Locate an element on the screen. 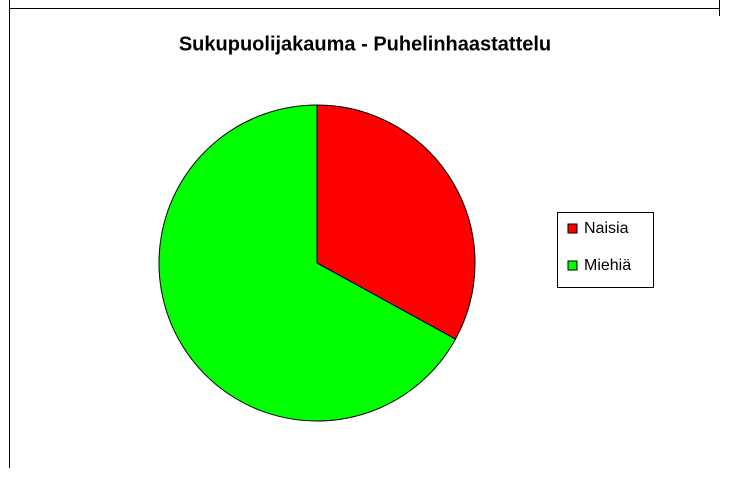  legend-label: Miehiä is located at coordinates (607, 265).